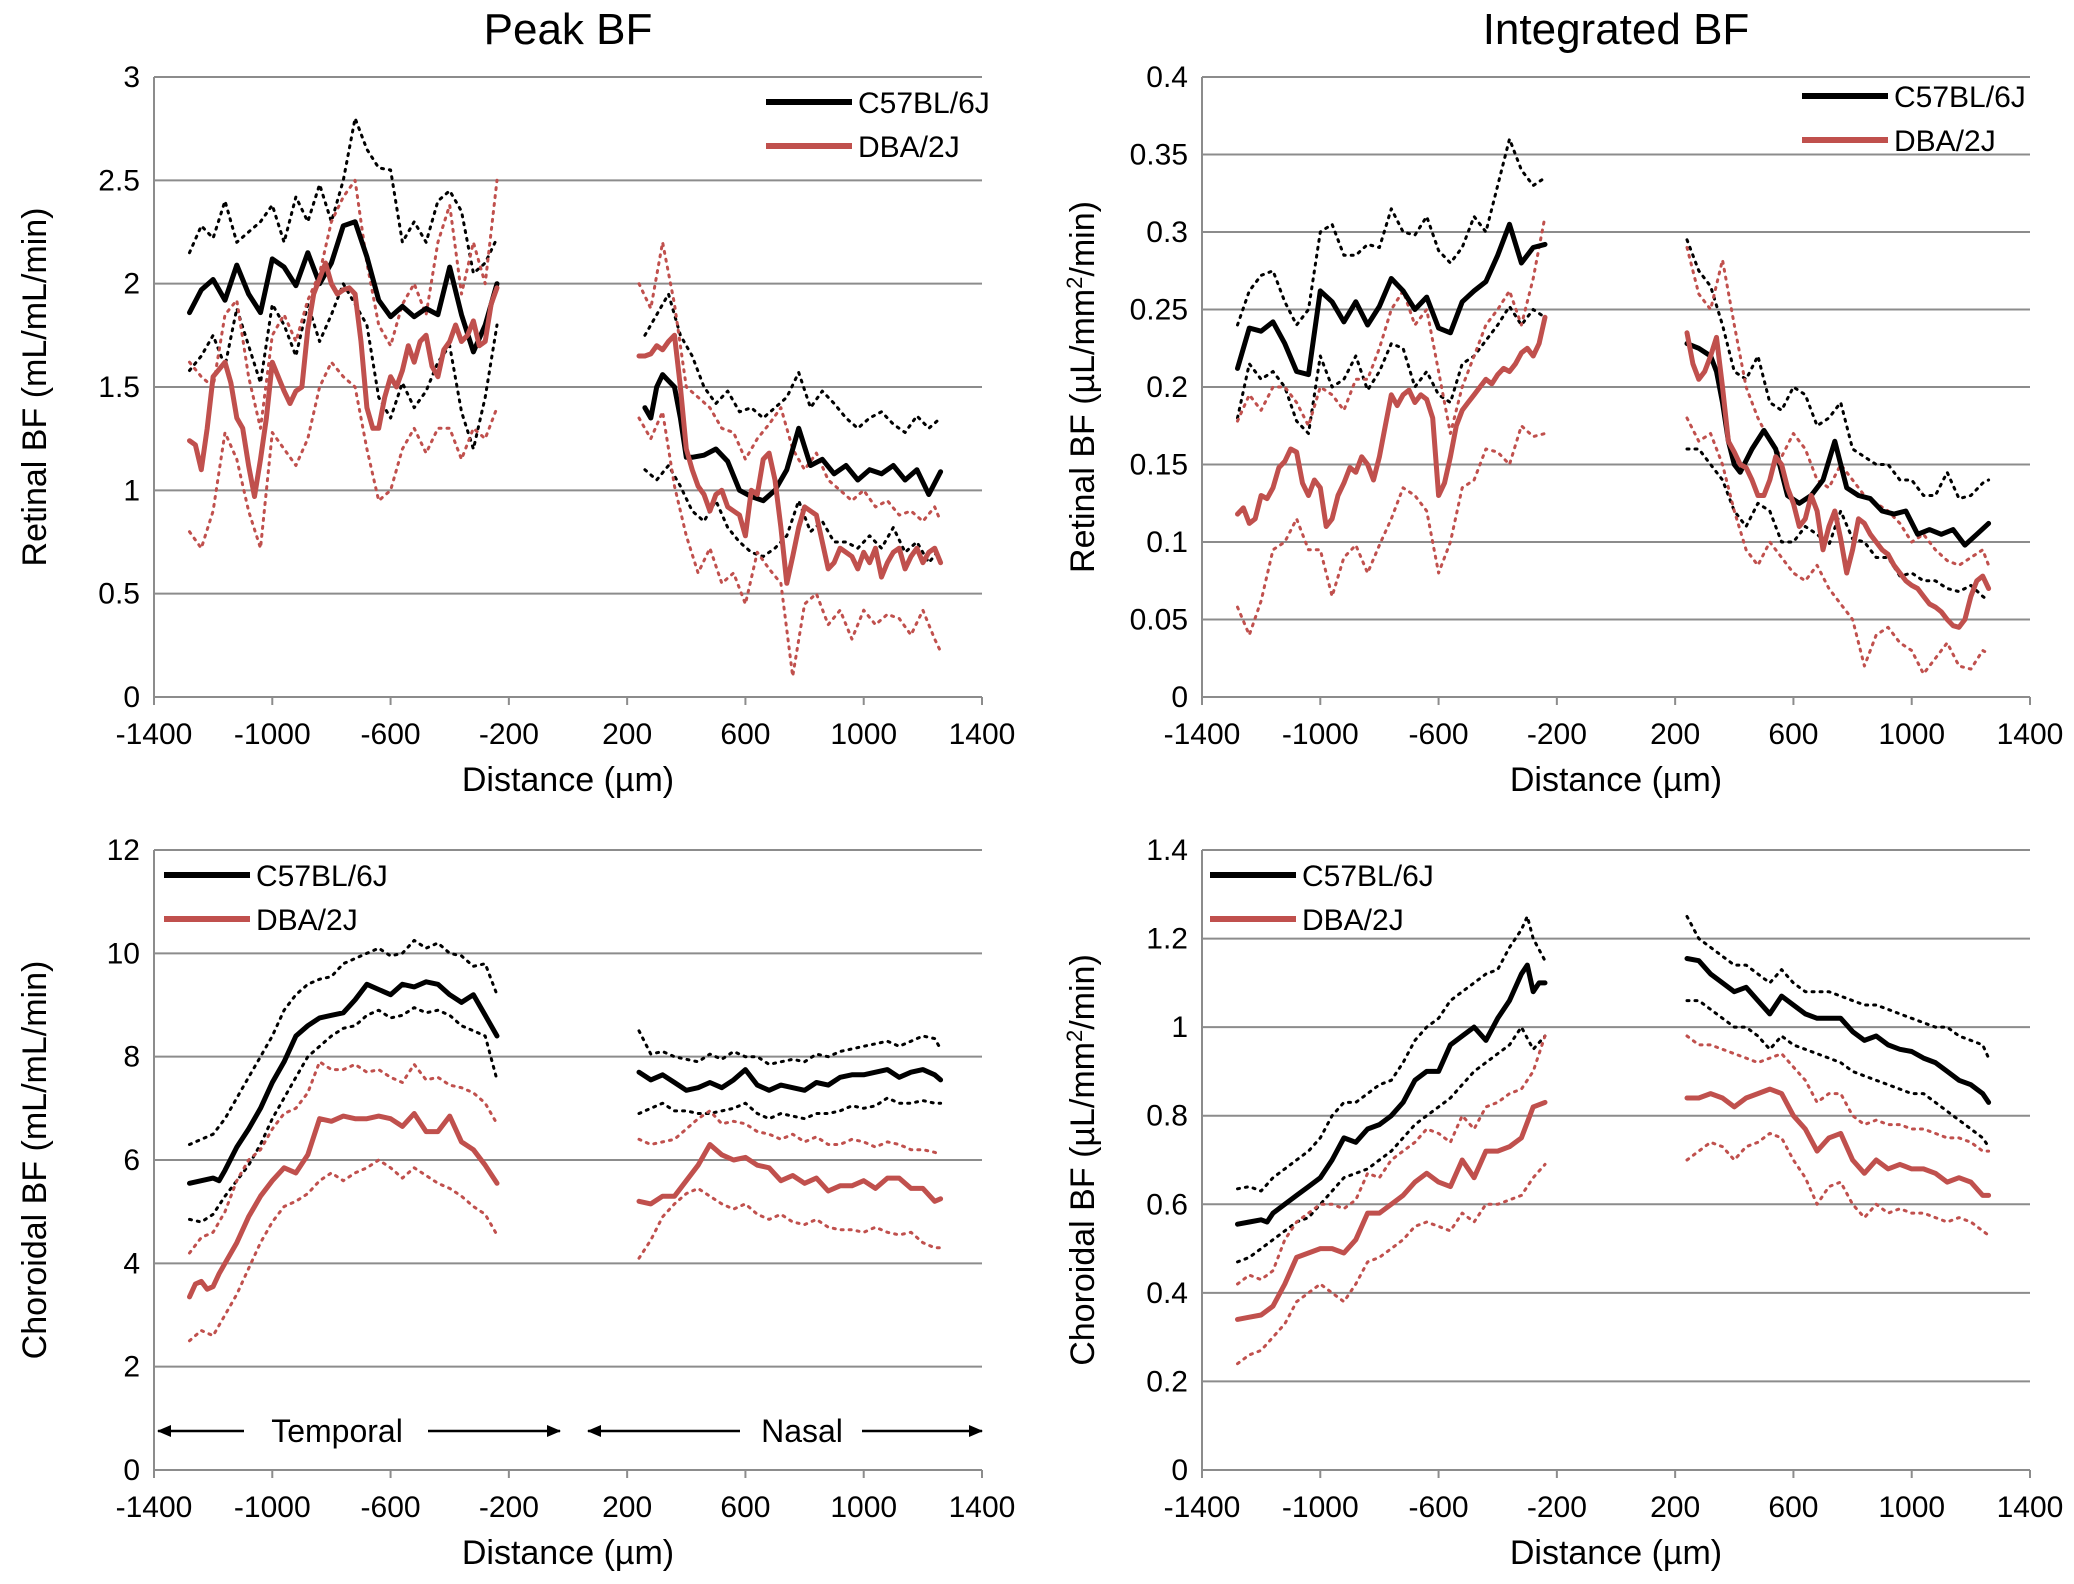 The height and width of the screenshot is (1584, 2074). What do you see at coordinates (35, 1160) in the screenshot?
I see `y-axis-label-part: Choroidal BF (mL/mL/min)` at bounding box center [35, 1160].